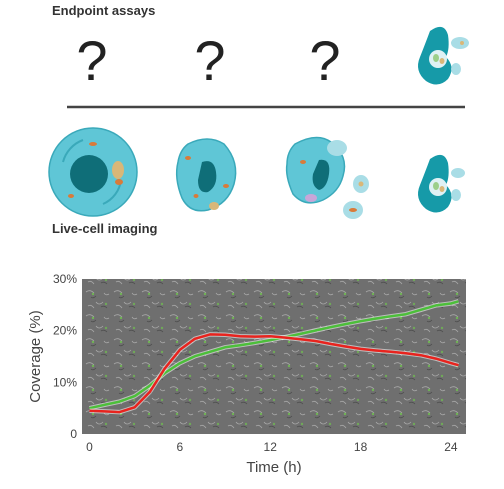  What do you see at coordinates (89, 447) in the screenshot?
I see `x-tick-label: 0` at bounding box center [89, 447].